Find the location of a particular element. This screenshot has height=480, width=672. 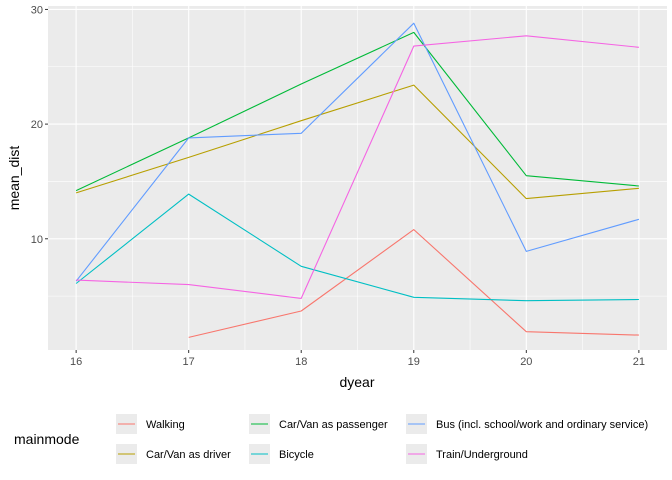

x-tick-label: 19 is located at coordinates (414, 362).